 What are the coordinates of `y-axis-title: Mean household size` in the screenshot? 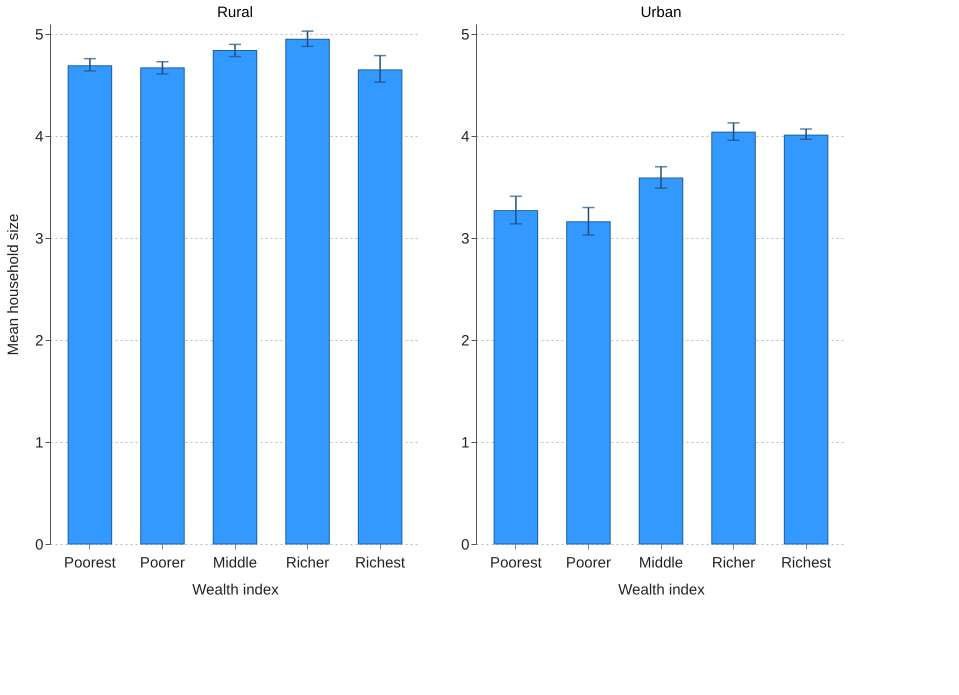 It's located at (13, 285).